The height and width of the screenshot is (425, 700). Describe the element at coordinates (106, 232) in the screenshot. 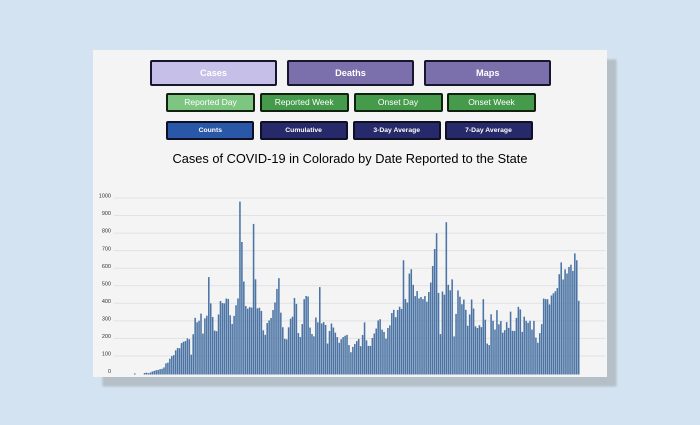

I see `svg-text: 800` at that location.